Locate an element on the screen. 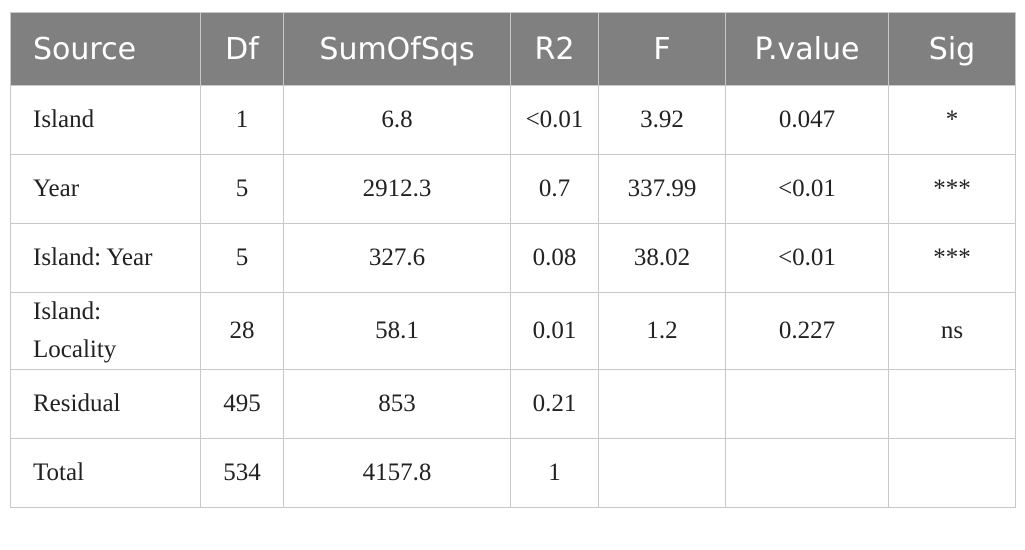 The image size is (1025, 550). table-row: Island 1 6.8 <0.01 3.92 0.047 * is located at coordinates (513, 120).